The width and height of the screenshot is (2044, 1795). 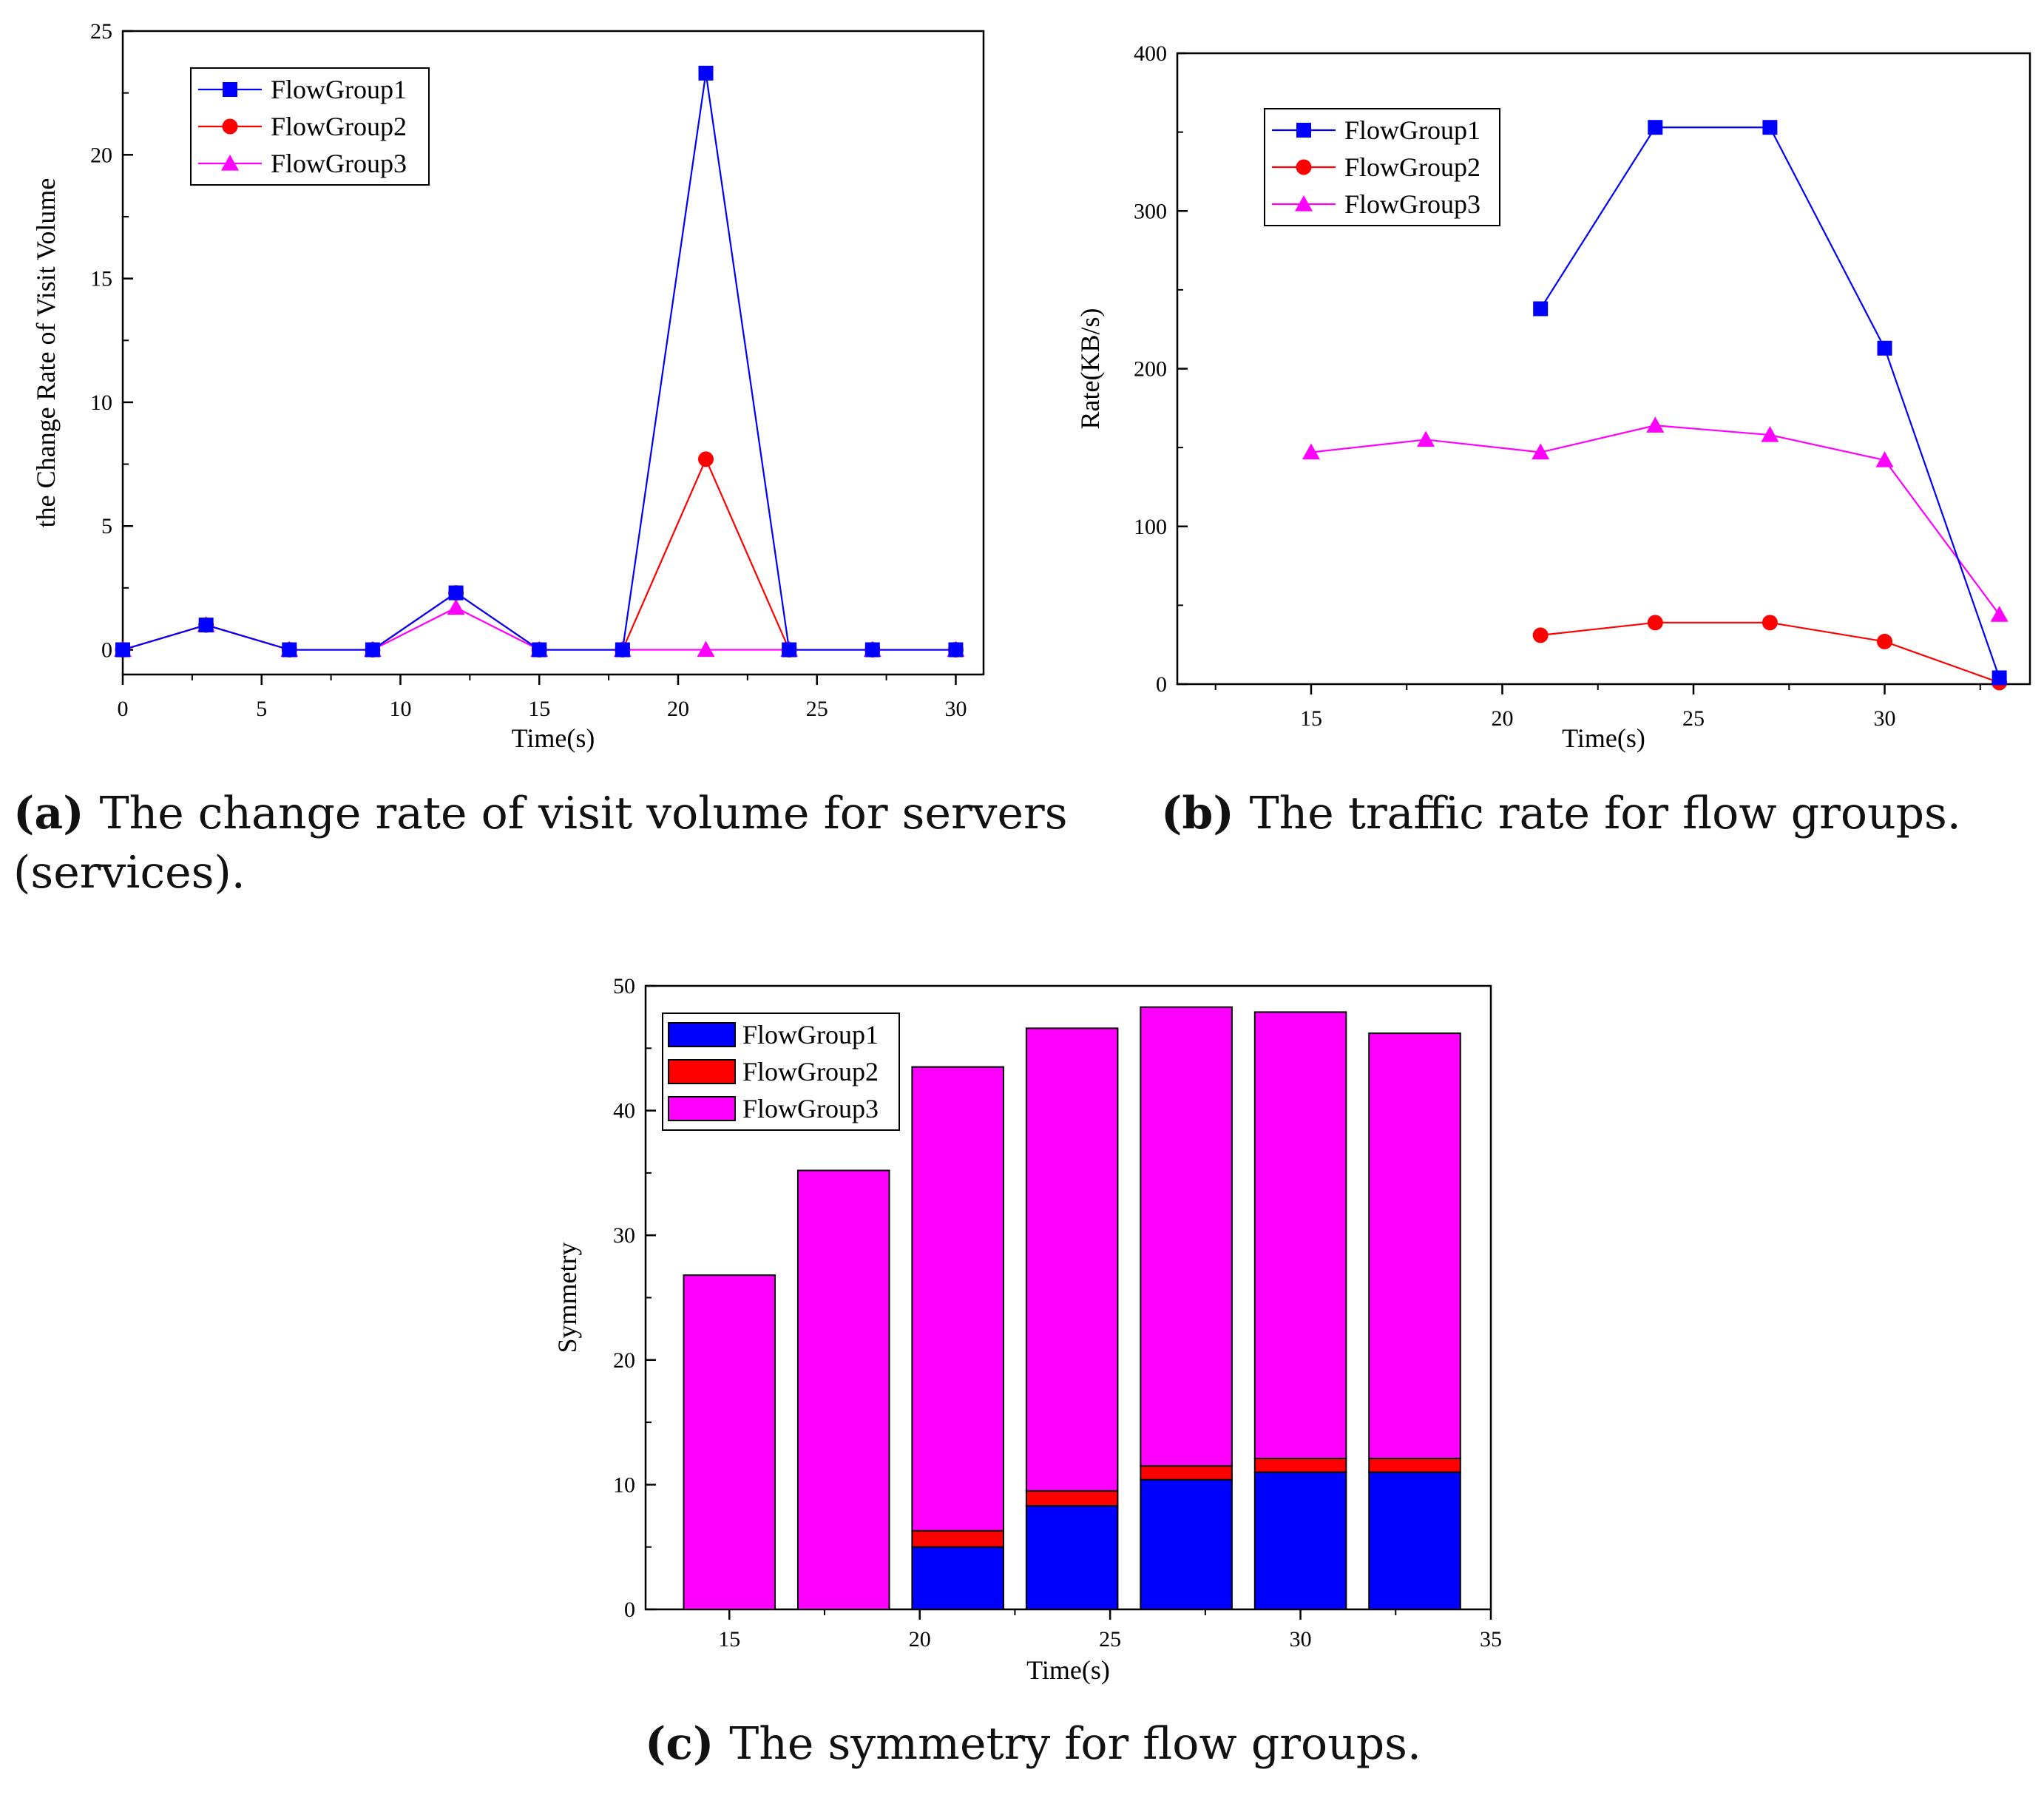 I want to click on caption-c: (c) The symmetry for flow groups., so click(x=1033, y=1744).